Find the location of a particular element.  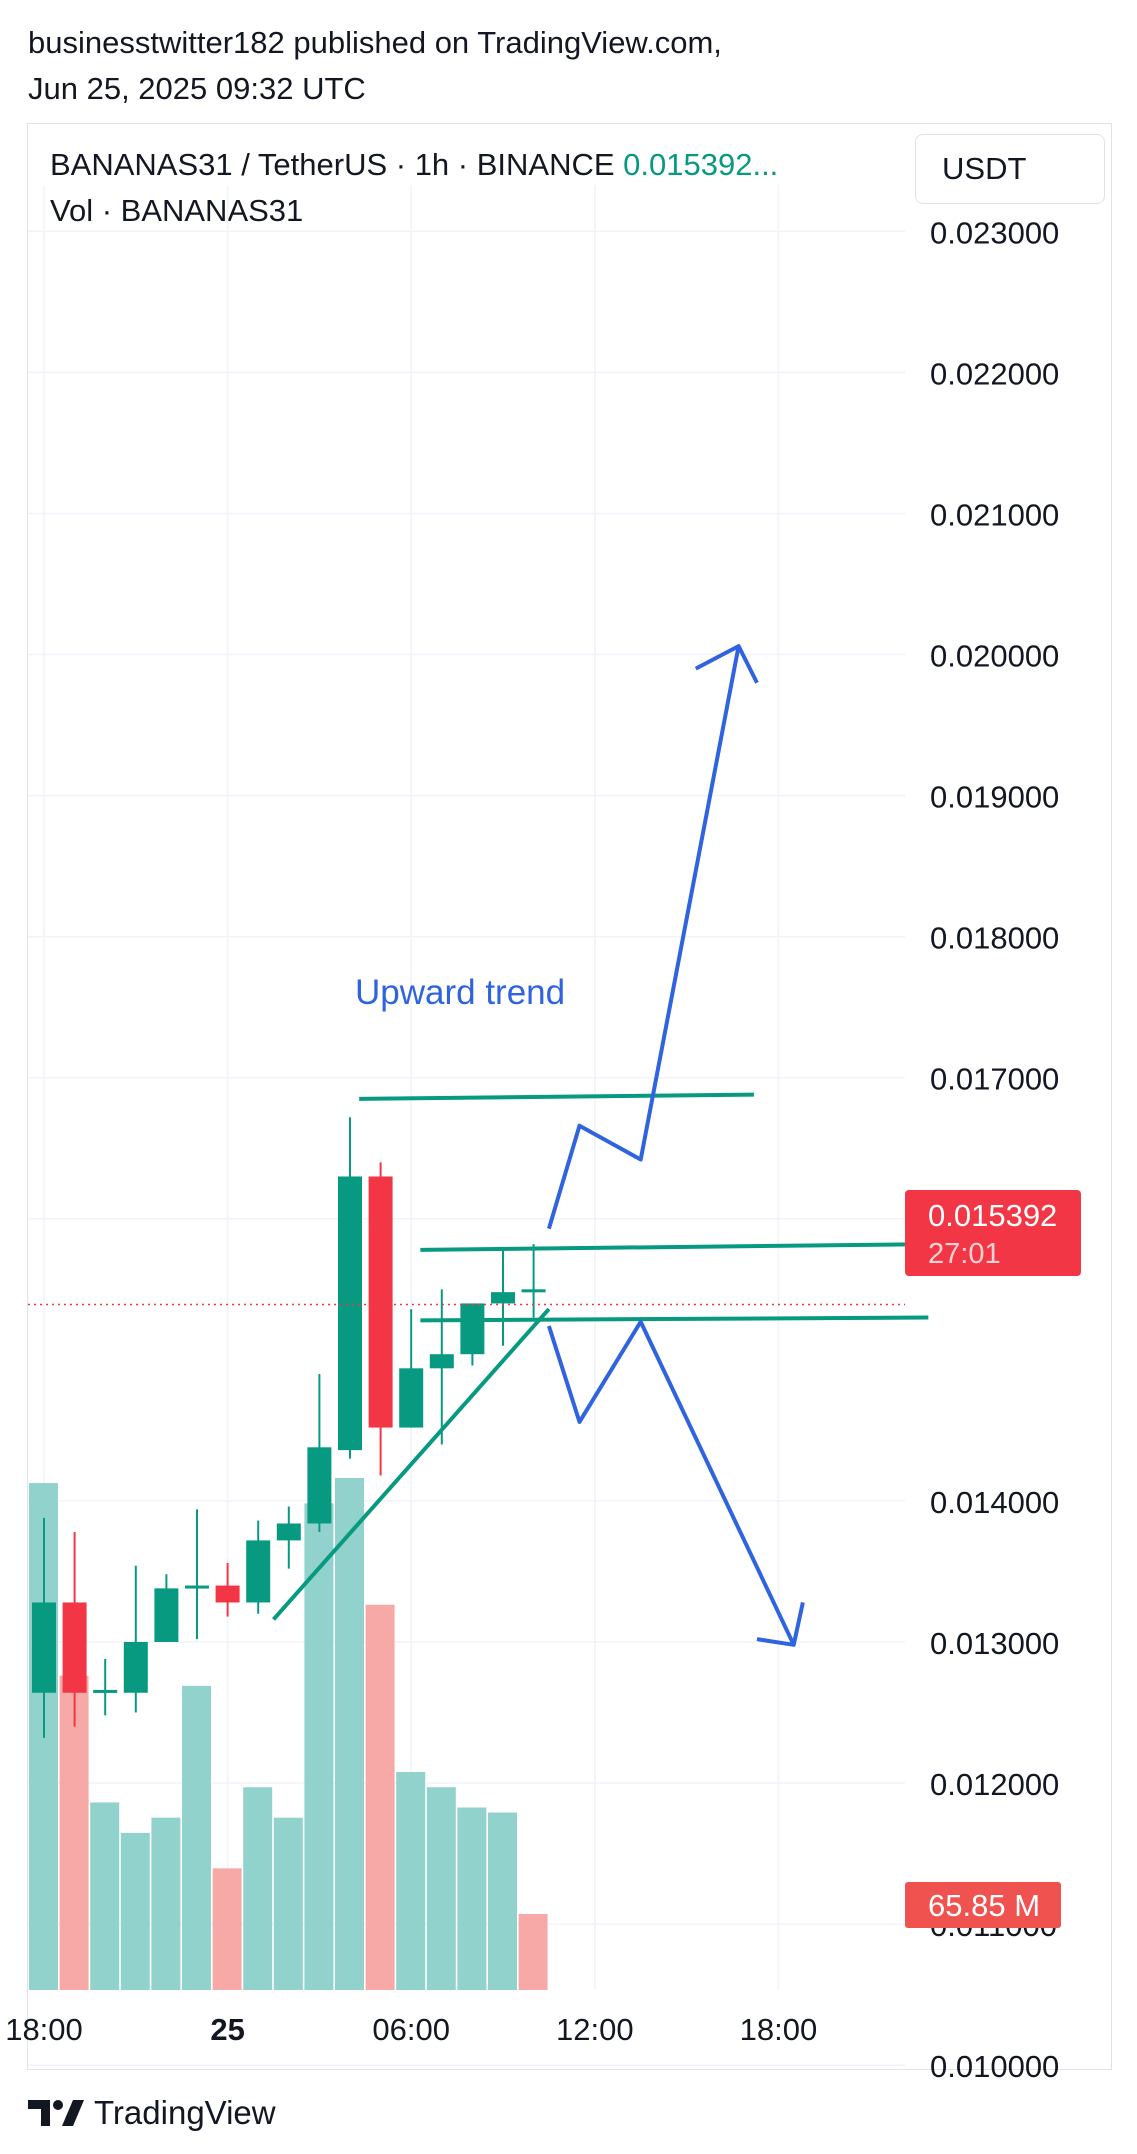

price-axis-label: 0.021000 is located at coordinates (994, 514).